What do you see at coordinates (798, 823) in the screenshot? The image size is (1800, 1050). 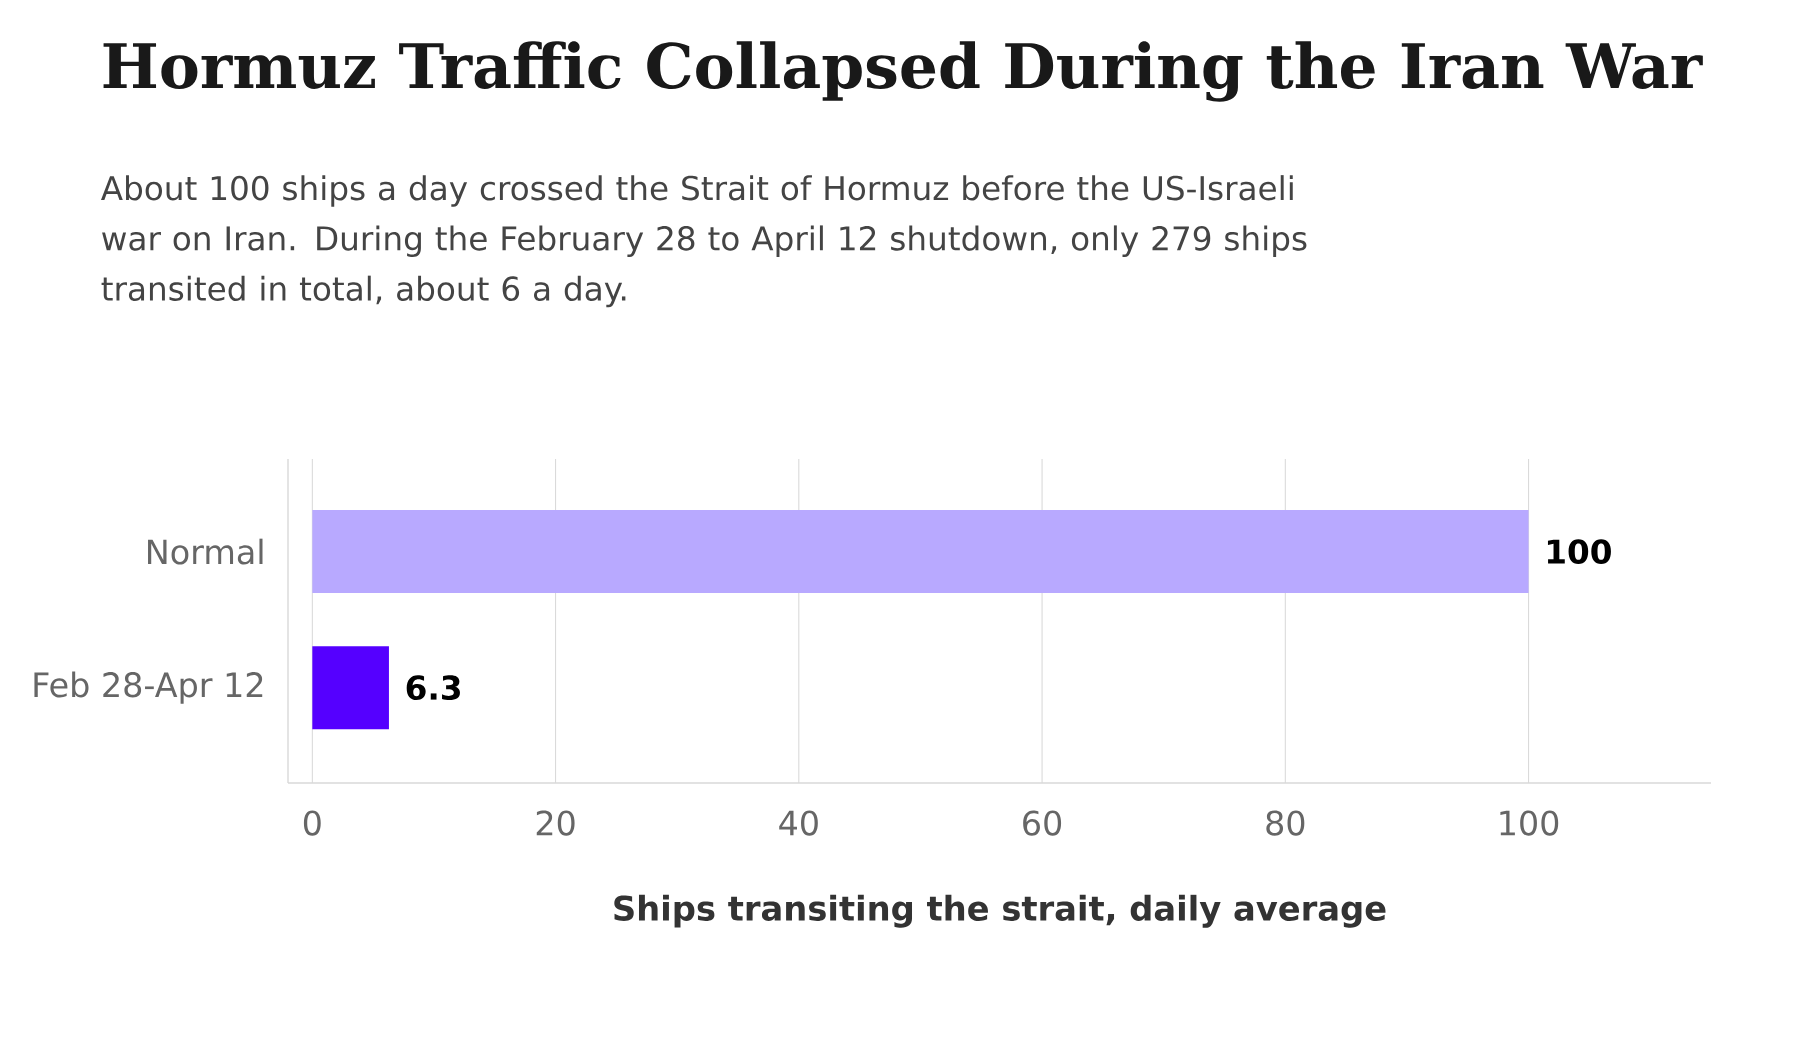 I see `x-tick-label: 40` at bounding box center [798, 823].